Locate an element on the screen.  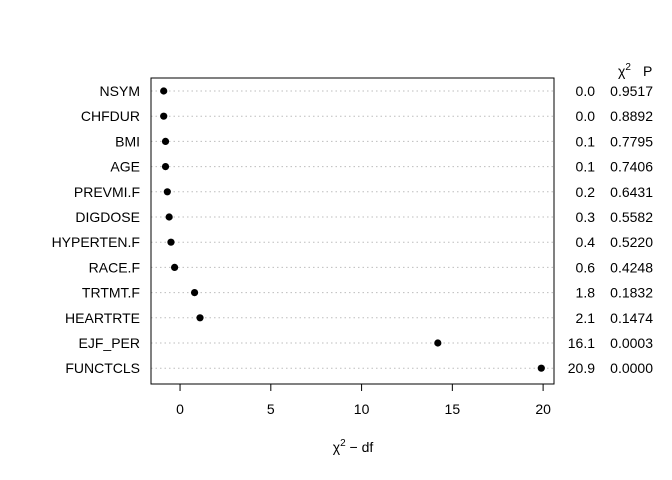
p-value: 0.6431 is located at coordinates (631, 192).